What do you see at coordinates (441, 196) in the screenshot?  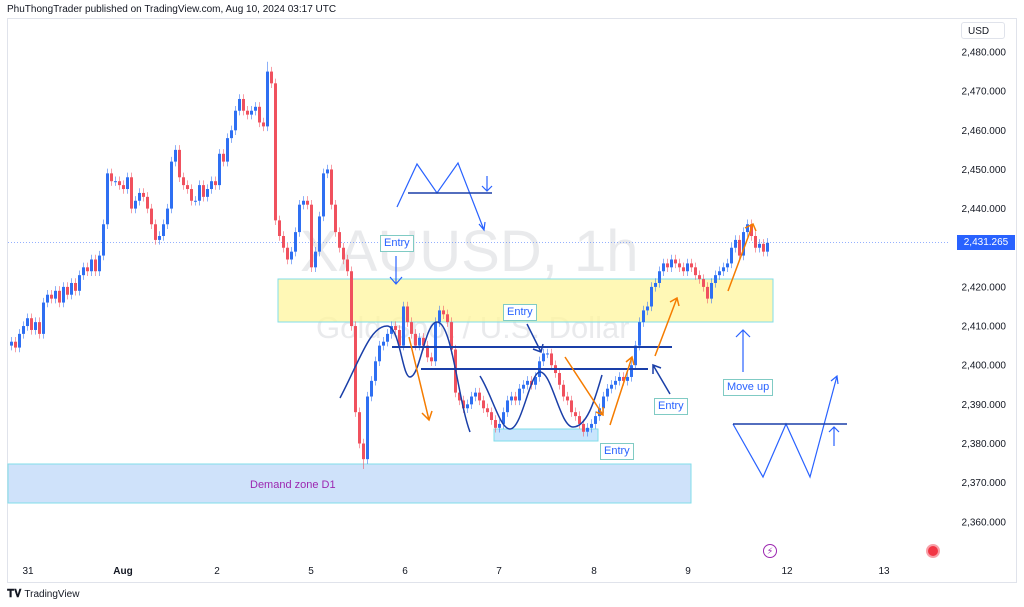 I see `double-top-pattern` at bounding box center [441, 196].